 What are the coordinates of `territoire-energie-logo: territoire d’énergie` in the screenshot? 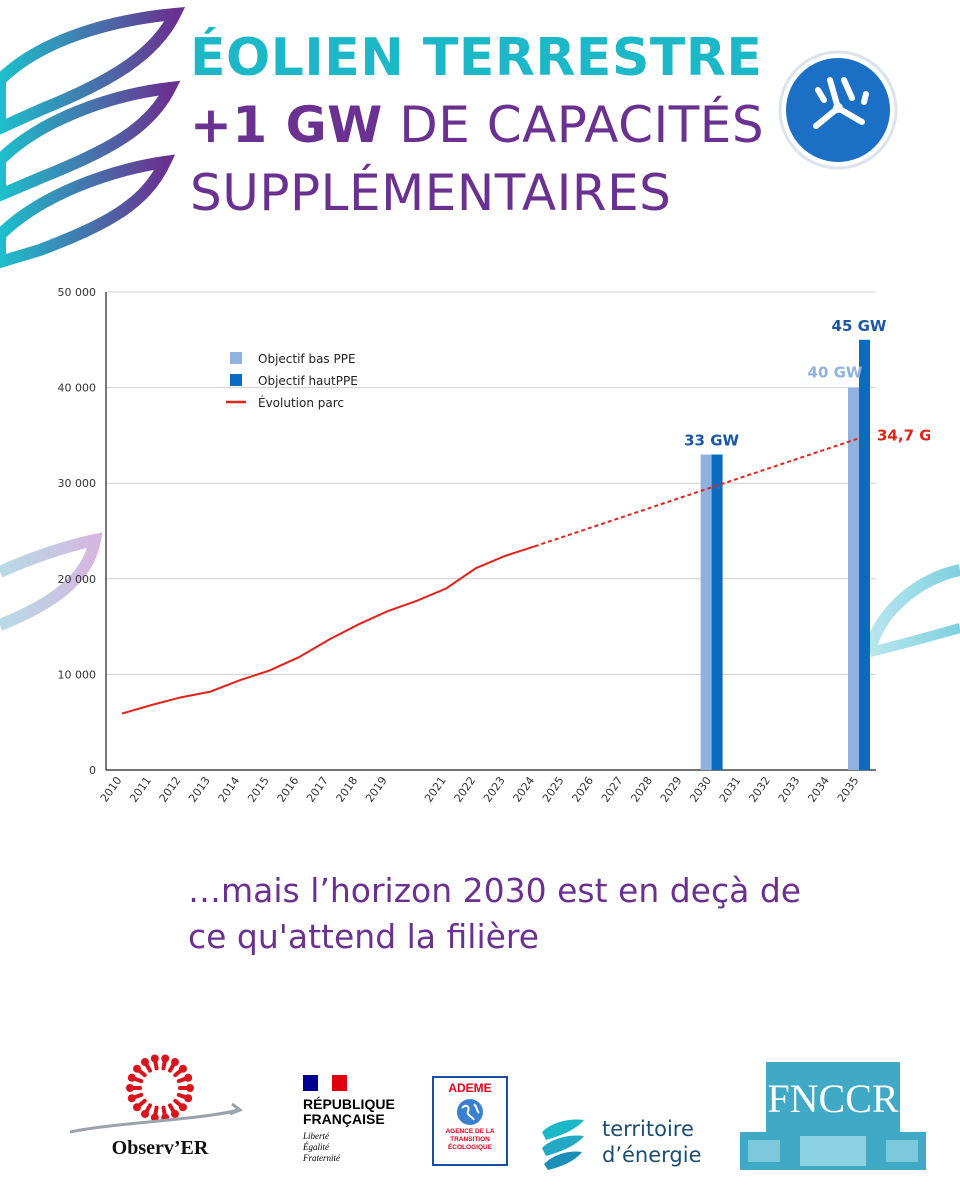 It's located at (622, 1143).